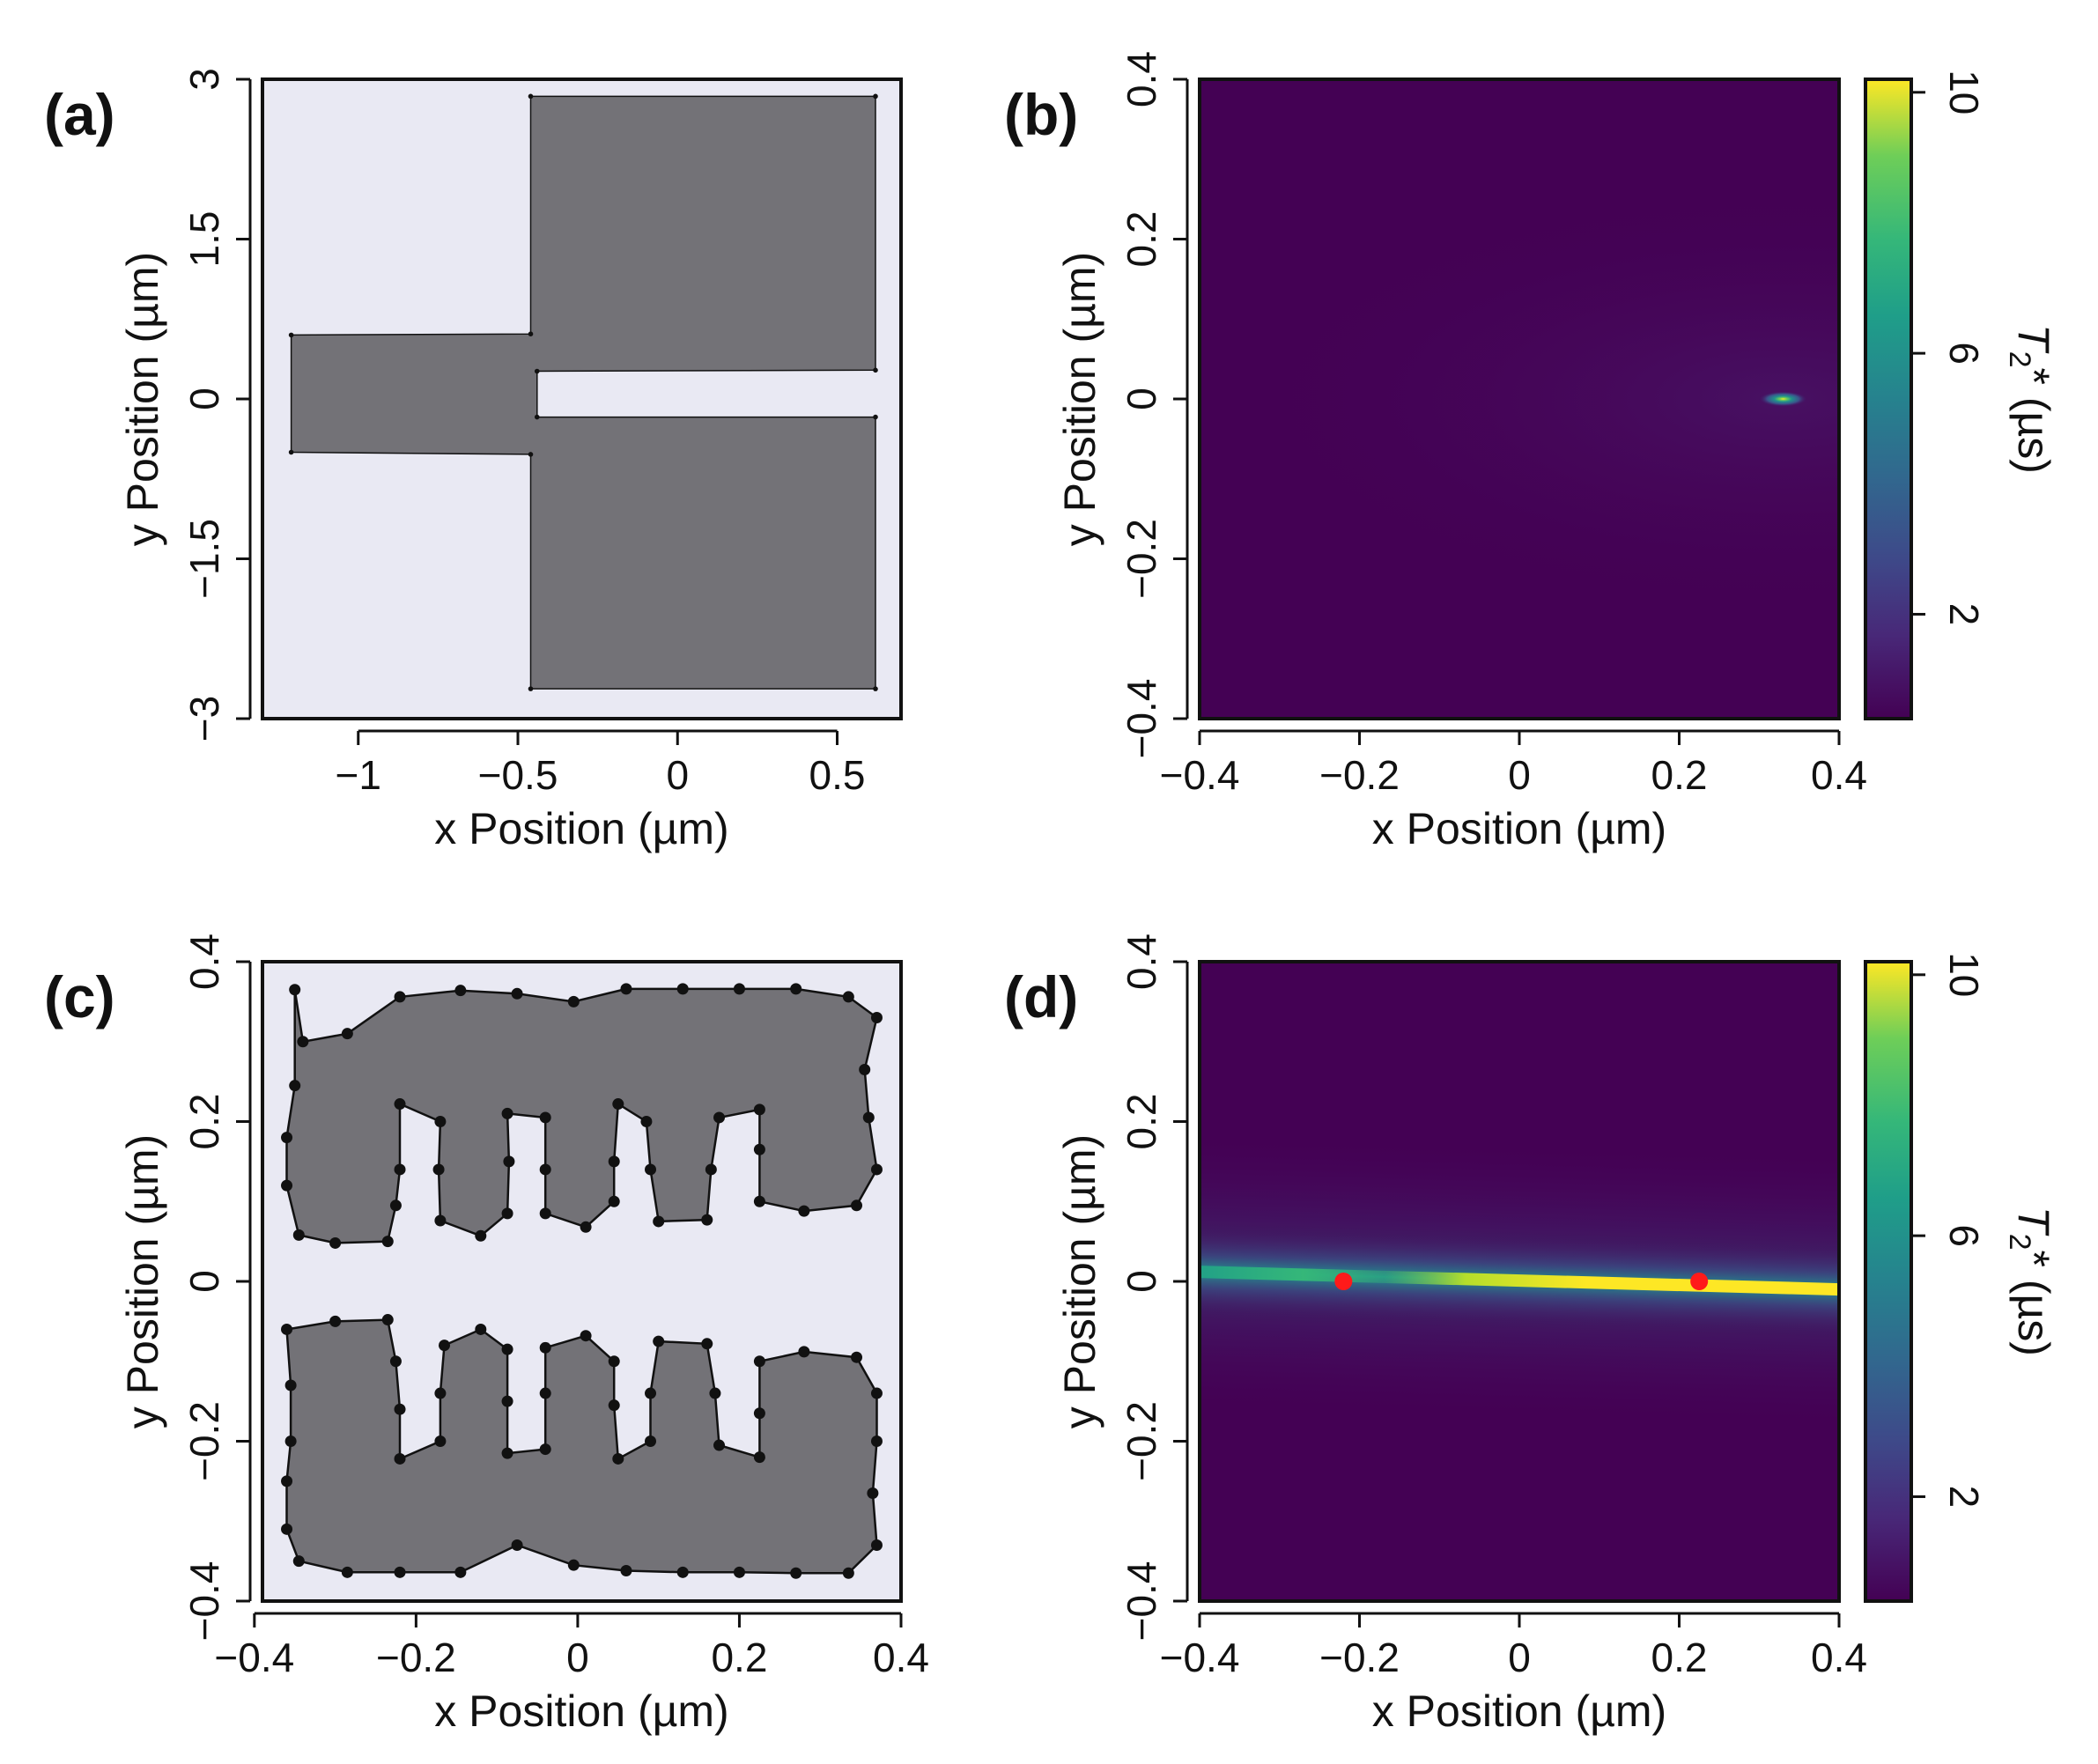  I want to click on x-tick-label: −0.5, so click(518, 775).